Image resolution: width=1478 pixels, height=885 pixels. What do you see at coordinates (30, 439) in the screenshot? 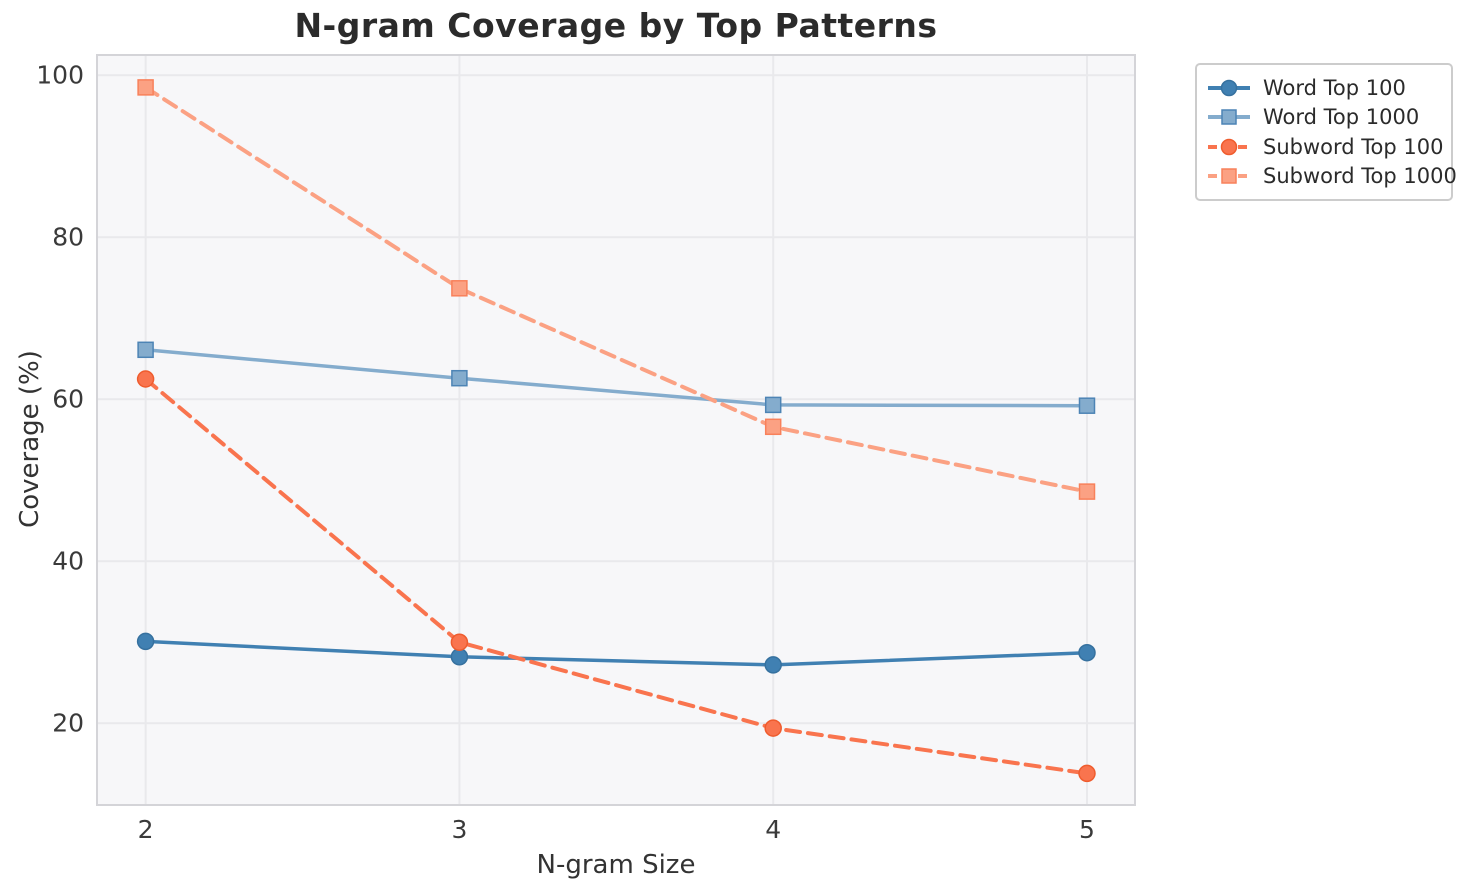
I see `y-axis-label: Coverage (%)` at bounding box center [30, 439].